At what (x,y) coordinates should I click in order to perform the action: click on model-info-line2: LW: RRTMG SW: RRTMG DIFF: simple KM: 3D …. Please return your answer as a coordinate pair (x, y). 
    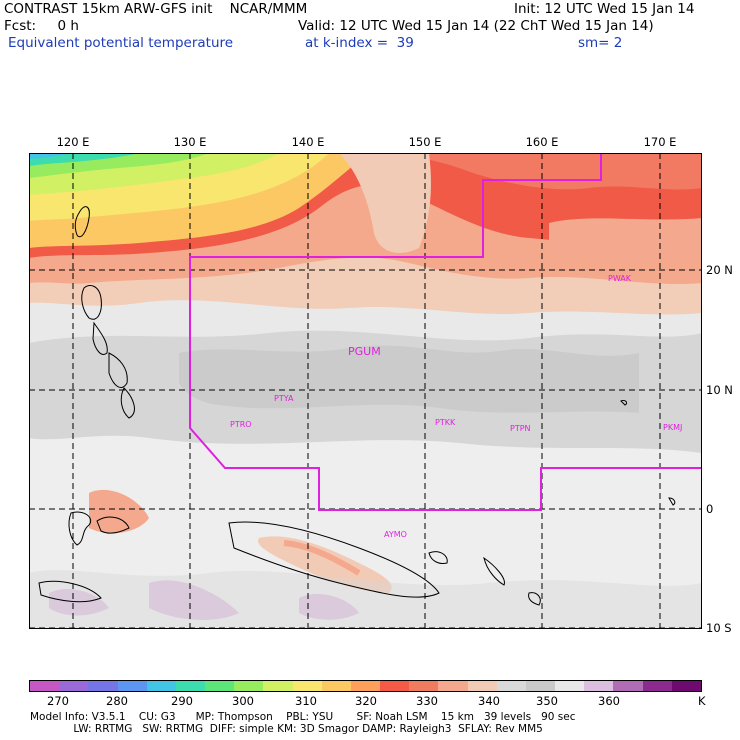
    Looking at the image, I should click on (286, 729).